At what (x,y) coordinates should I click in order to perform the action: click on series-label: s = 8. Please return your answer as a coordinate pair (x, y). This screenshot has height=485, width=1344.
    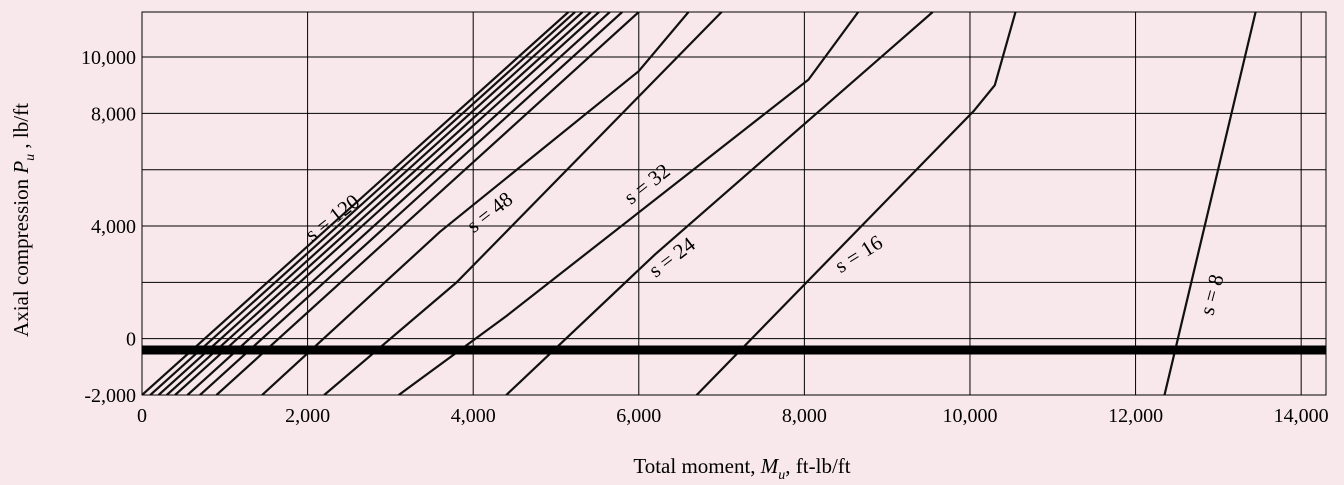
    Looking at the image, I should click on (1212, 295).